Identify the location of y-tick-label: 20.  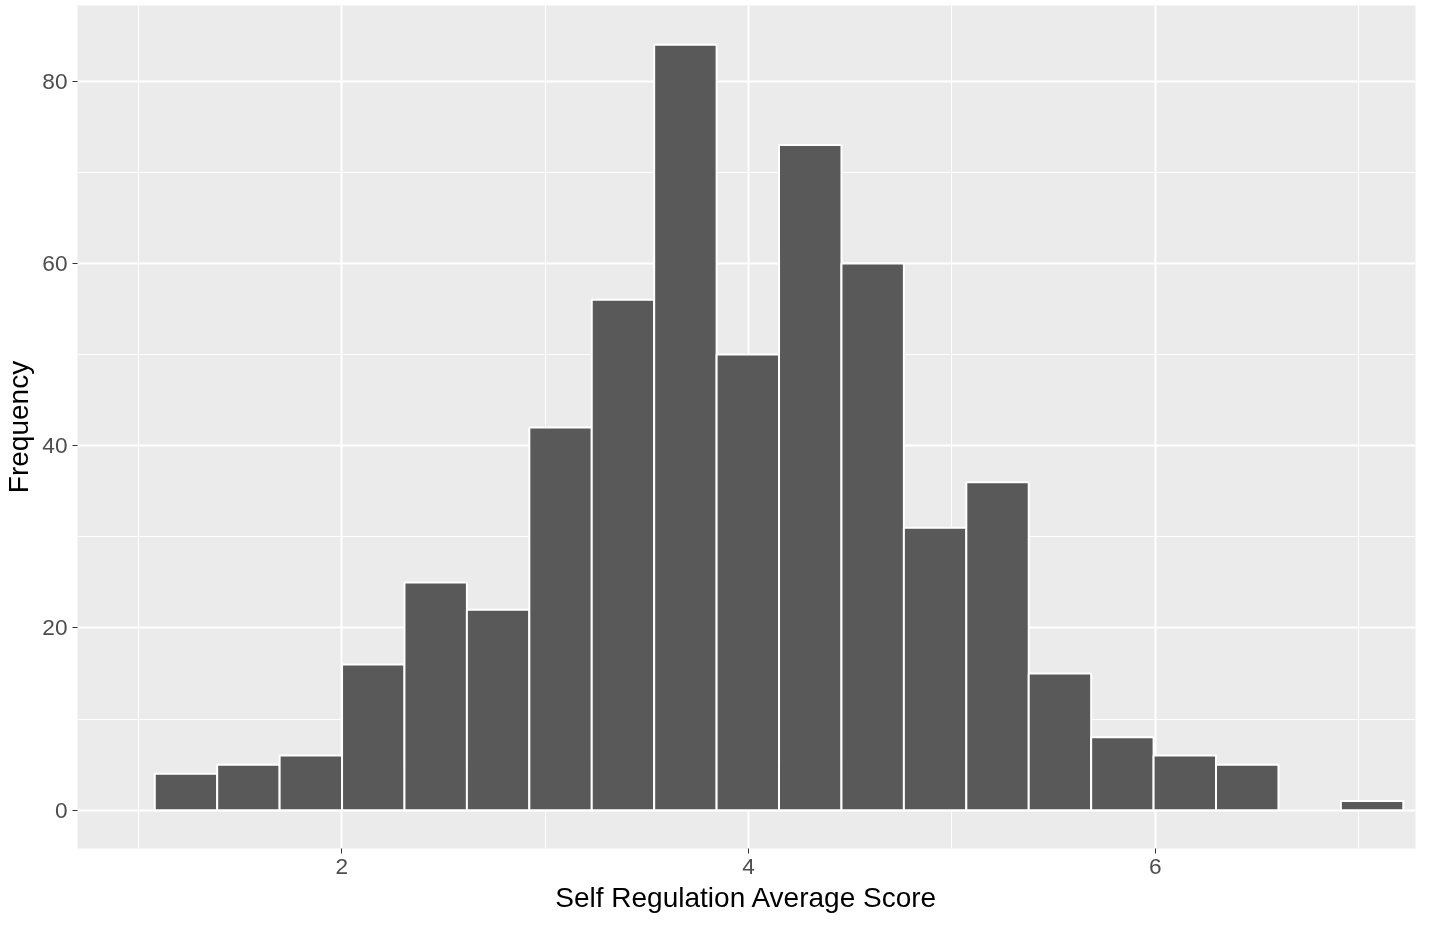
(55, 627).